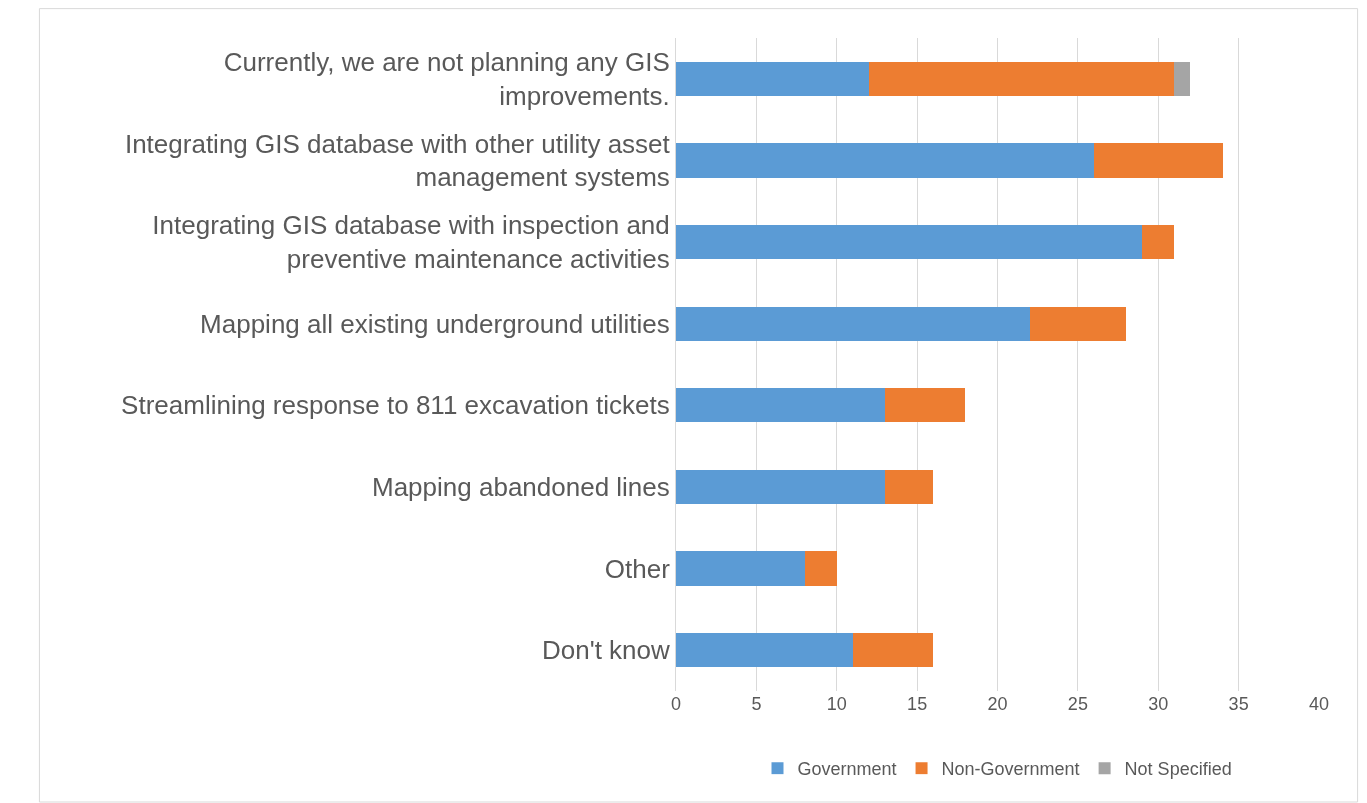 The width and height of the screenshot is (1367, 803). What do you see at coordinates (1178, 769) in the screenshot?
I see `legend-label: Not Specified` at bounding box center [1178, 769].